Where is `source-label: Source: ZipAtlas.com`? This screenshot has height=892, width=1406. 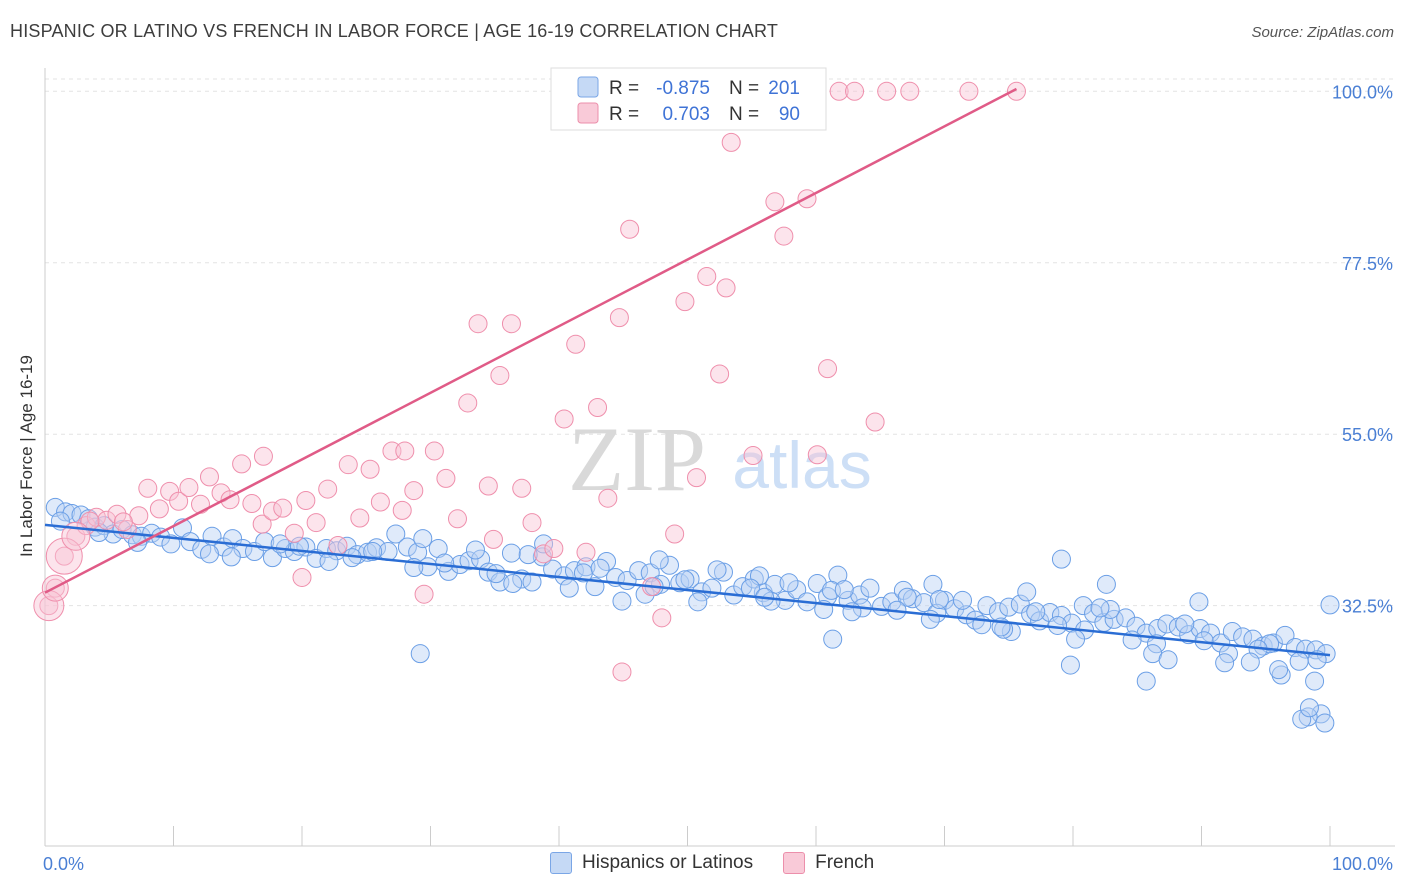 source-label: Source: ZipAtlas.com is located at coordinates (1322, 32).